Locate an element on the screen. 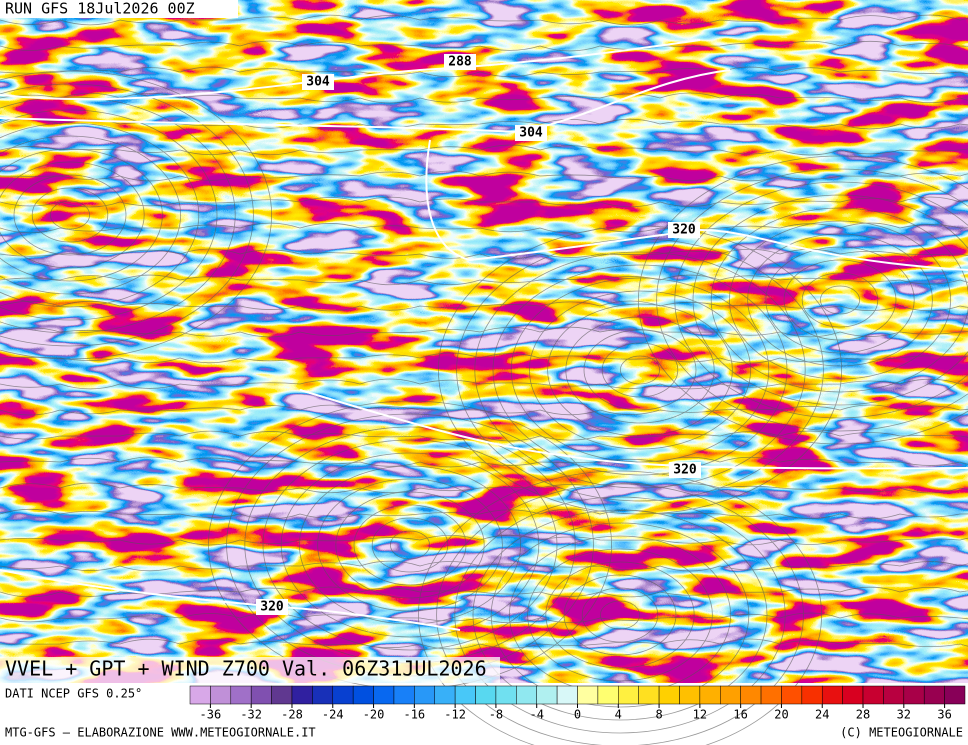 This screenshot has width=968, height=745. colorbar-tick-label: 24 is located at coordinates (822, 715).